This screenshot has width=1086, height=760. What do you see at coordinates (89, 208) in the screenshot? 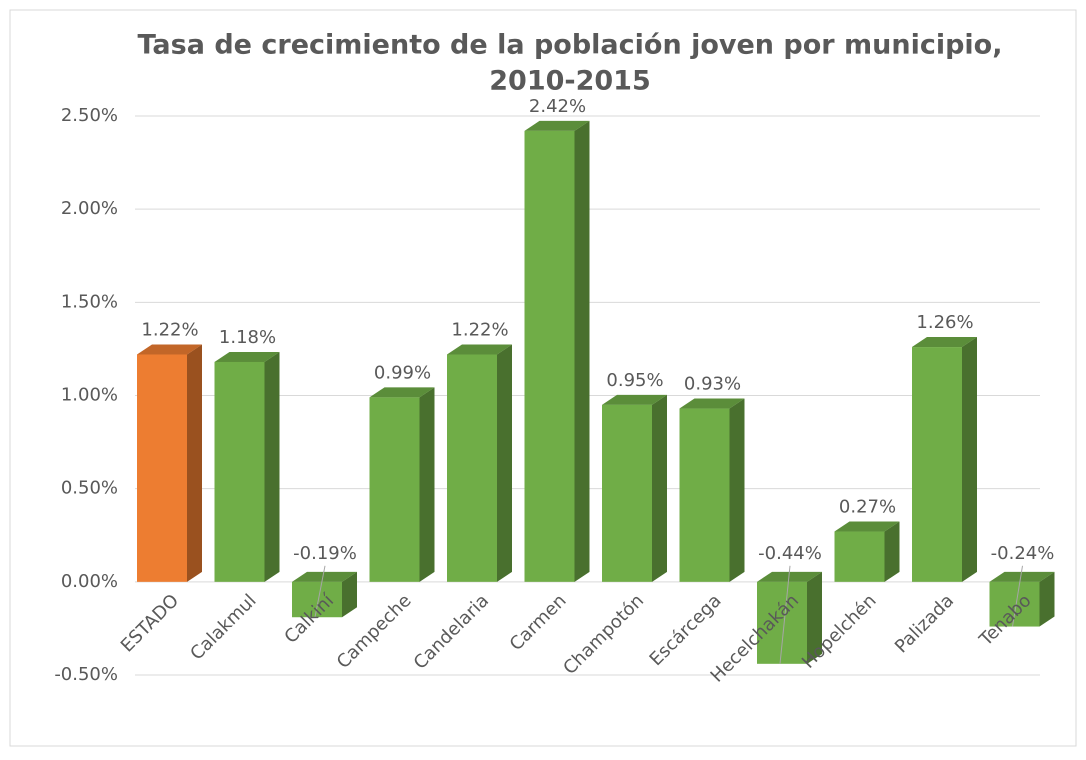
I see `y-tick-label: 2.00%` at bounding box center [89, 208].